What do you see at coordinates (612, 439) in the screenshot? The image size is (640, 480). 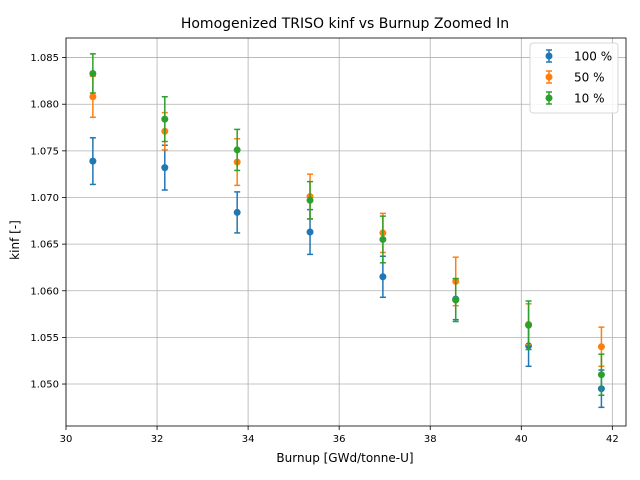 I see `x-tick-label: 42` at bounding box center [612, 439].